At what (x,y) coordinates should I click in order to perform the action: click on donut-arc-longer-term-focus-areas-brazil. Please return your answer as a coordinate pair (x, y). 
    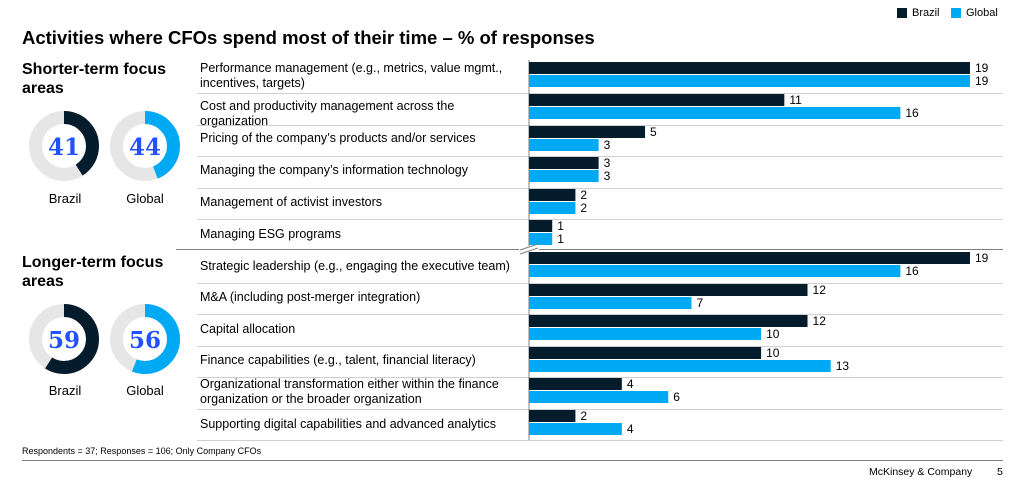
    Looking at the image, I should click on (64, 339).